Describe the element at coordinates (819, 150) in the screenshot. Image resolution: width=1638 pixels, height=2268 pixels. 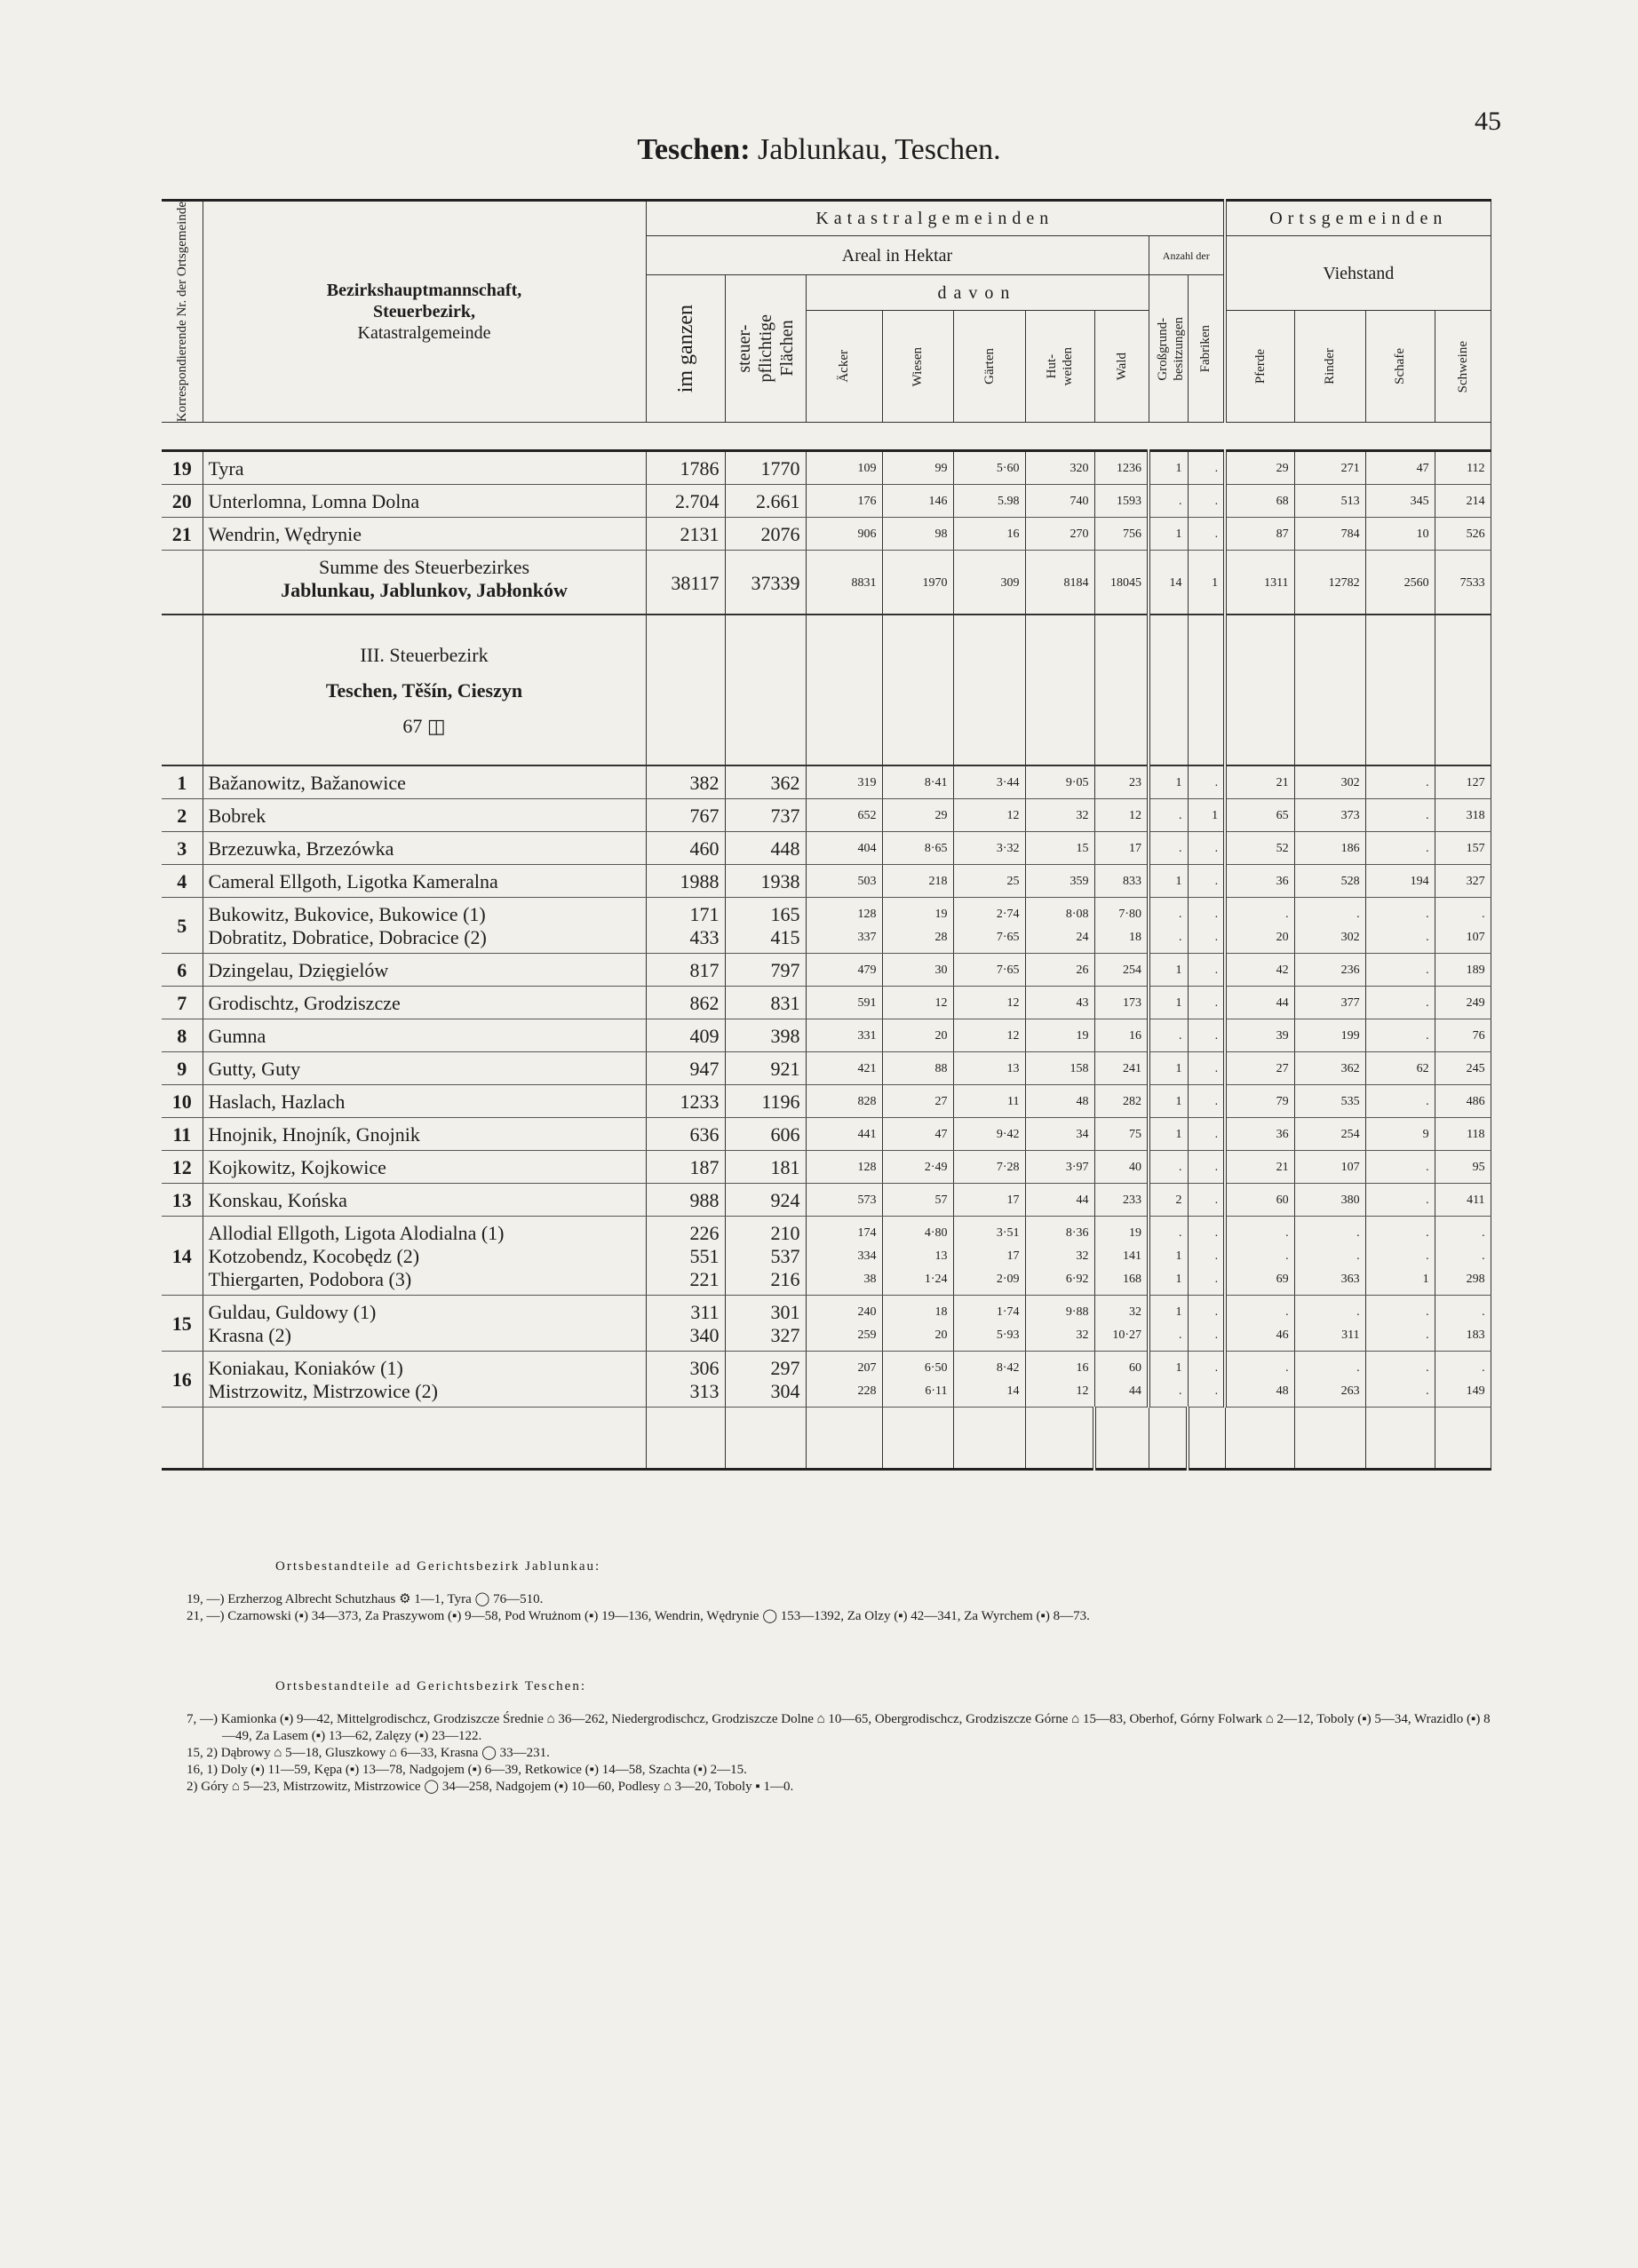
I see `page-title: Teschen: Jablunkau, Teschen.` at that location.